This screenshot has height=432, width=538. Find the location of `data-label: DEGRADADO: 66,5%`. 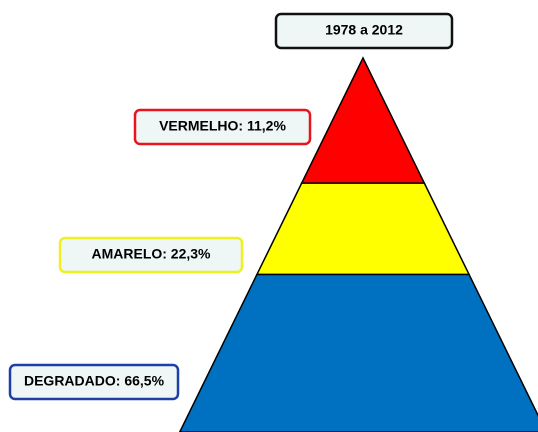

data-label: DEGRADADO: 66,5% is located at coordinates (94, 381).